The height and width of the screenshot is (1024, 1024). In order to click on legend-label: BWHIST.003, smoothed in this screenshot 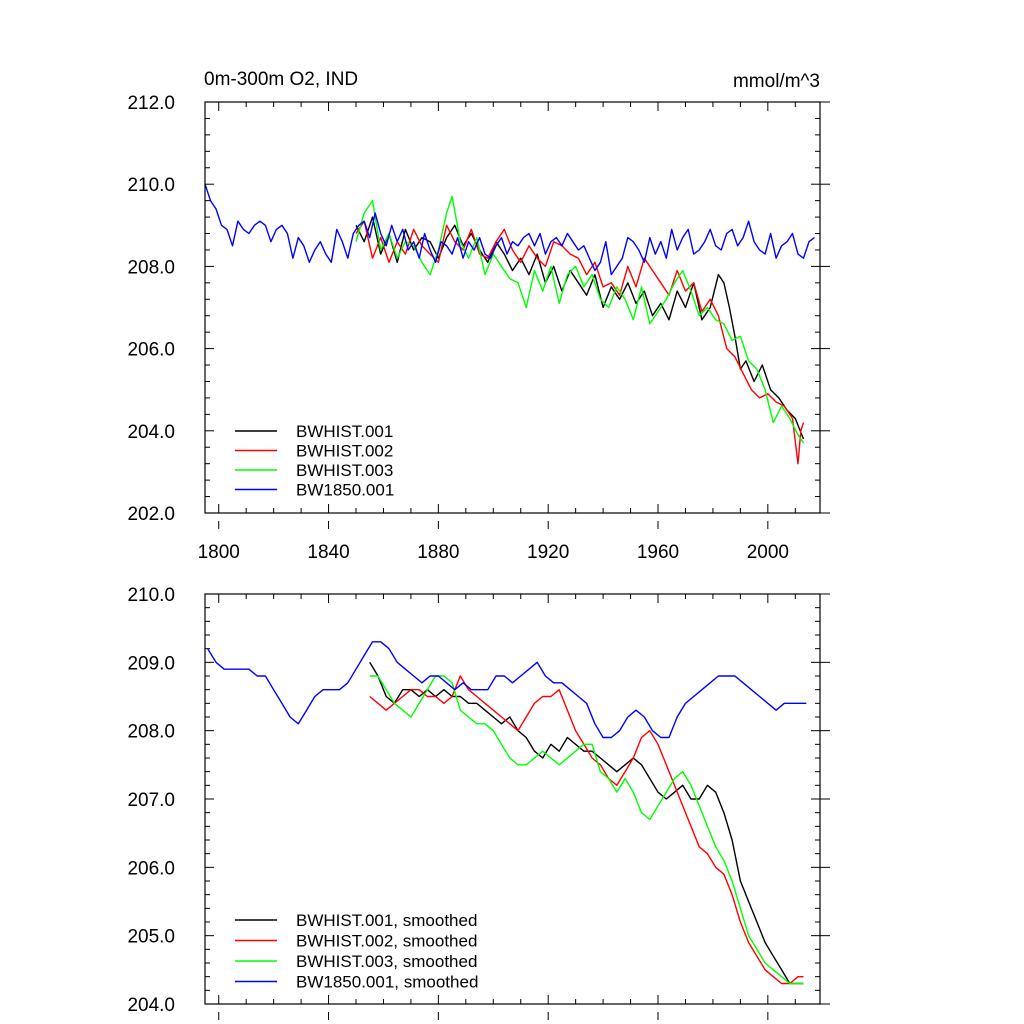, I will do `click(386, 961)`.